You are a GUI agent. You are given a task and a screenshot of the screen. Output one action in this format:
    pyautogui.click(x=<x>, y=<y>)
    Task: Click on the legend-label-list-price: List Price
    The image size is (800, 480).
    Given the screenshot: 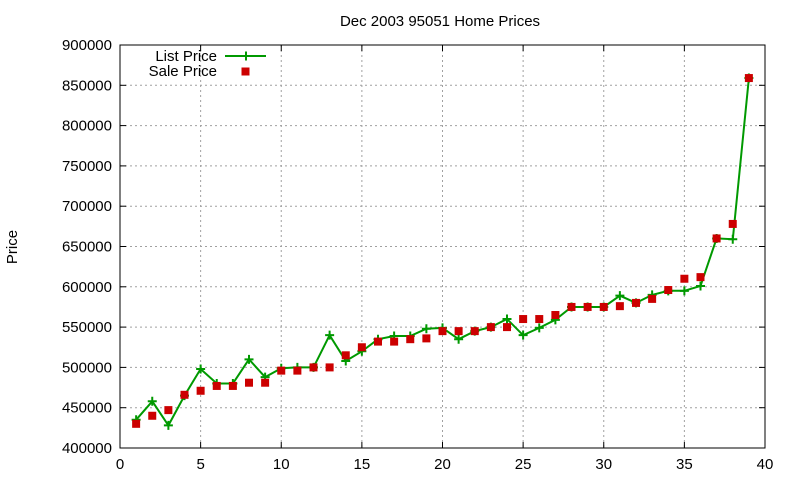 What is the action you would take?
    pyautogui.click(x=186, y=56)
    